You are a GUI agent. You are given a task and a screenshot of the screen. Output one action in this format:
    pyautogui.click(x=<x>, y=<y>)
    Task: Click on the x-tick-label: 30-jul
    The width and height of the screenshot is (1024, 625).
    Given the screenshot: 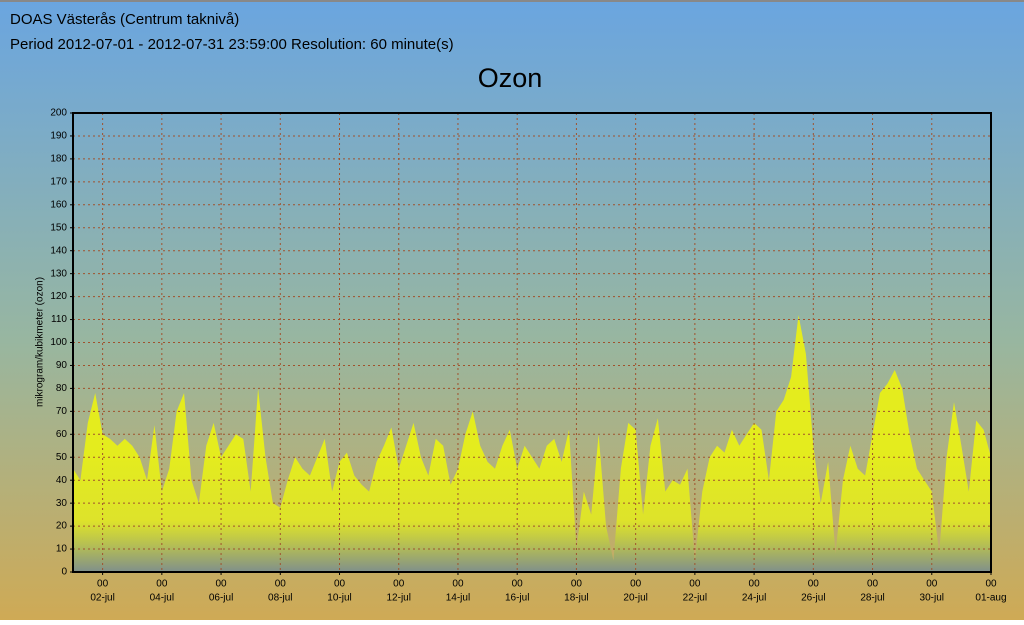 What is the action you would take?
    pyautogui.click(x=932, y=598)
    